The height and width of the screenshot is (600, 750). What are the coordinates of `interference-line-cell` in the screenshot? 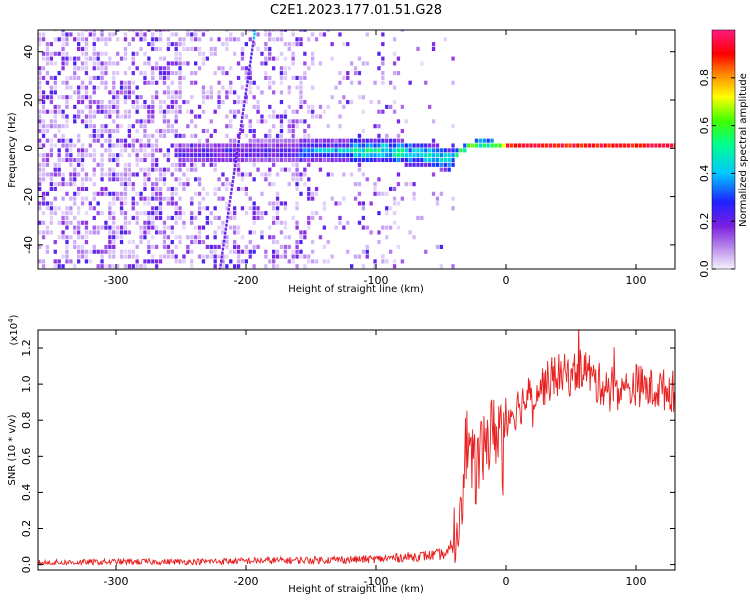 It's located at (235, 165).